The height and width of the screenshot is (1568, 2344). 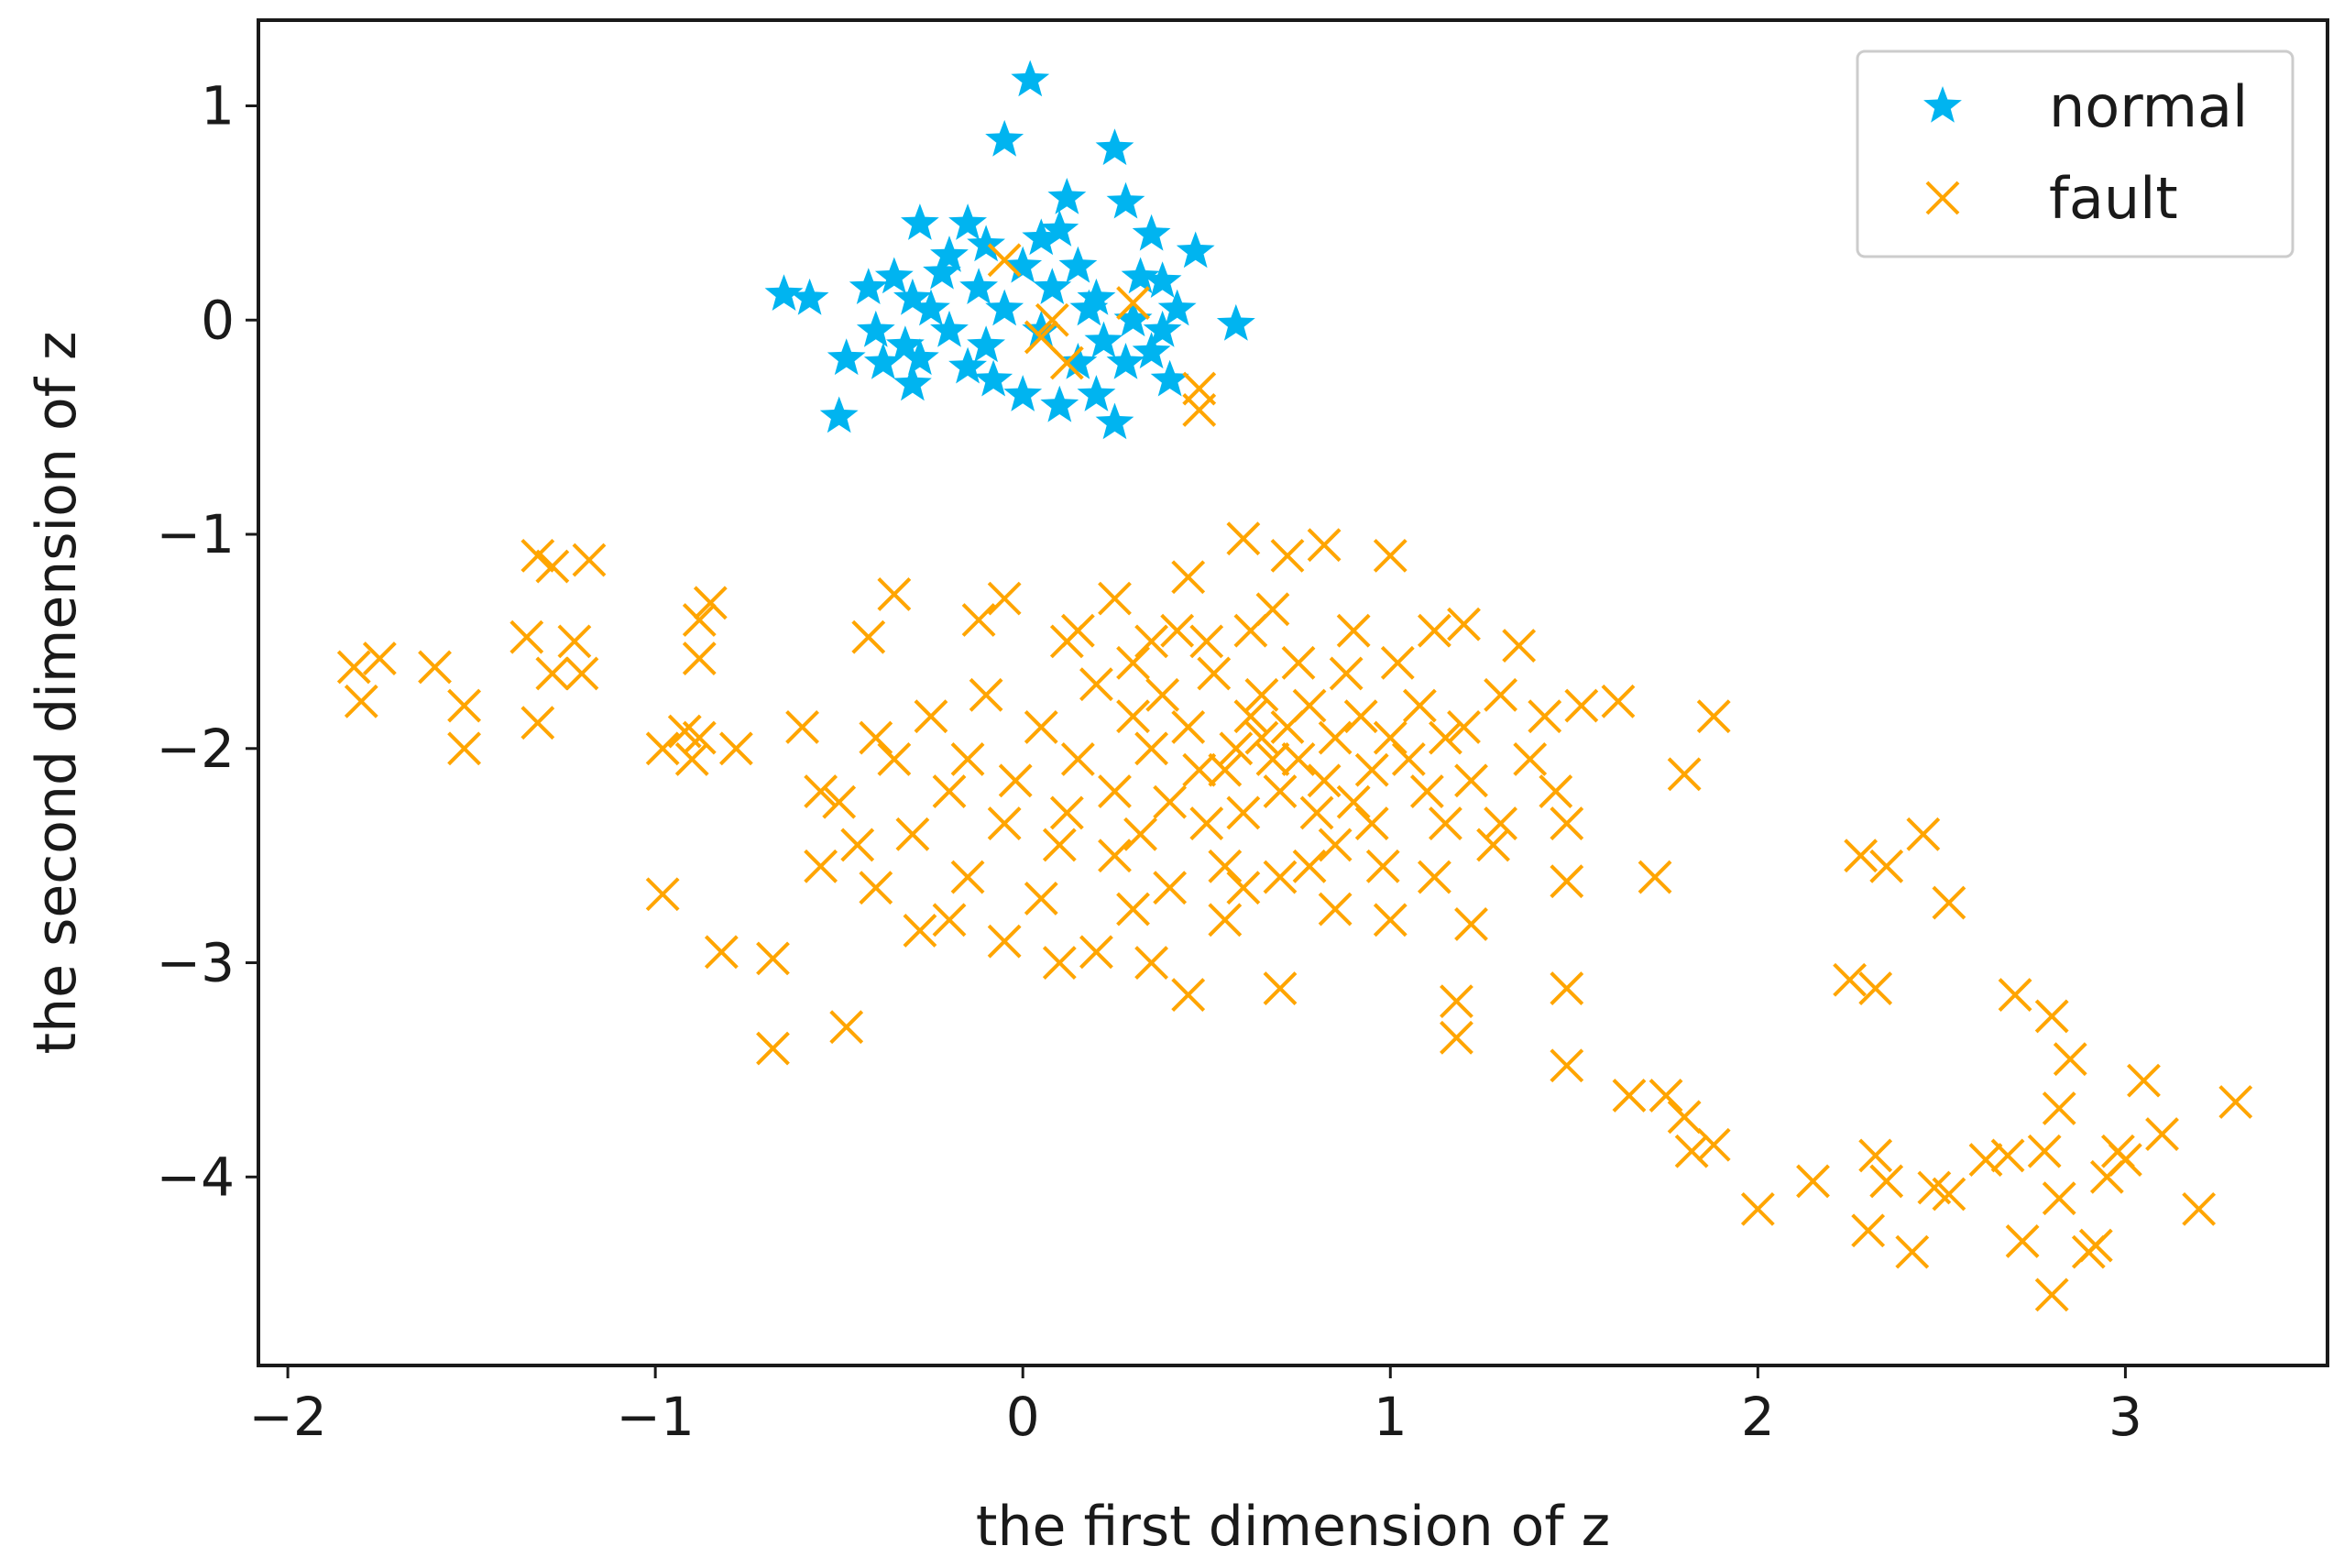 I want to click on y-tick-label: −3, so click(x=196, y=963).